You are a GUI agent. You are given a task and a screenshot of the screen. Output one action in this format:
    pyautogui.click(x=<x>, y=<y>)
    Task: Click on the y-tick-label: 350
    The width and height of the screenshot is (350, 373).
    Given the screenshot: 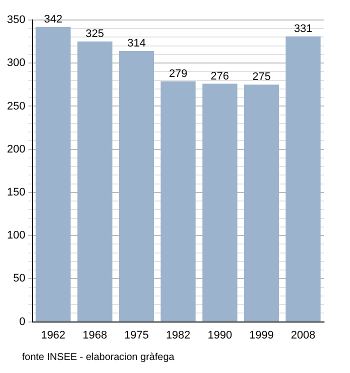 What is the action you would take?
    pyautogui.click(x=16, y=20)
    